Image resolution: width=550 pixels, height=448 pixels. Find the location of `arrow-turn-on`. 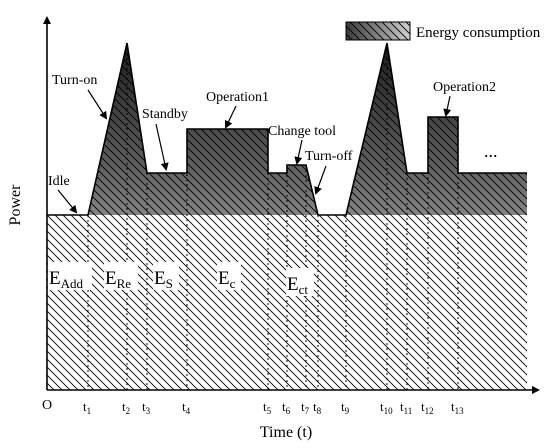

arrow-turn-on is located at coordinates (97, 104).